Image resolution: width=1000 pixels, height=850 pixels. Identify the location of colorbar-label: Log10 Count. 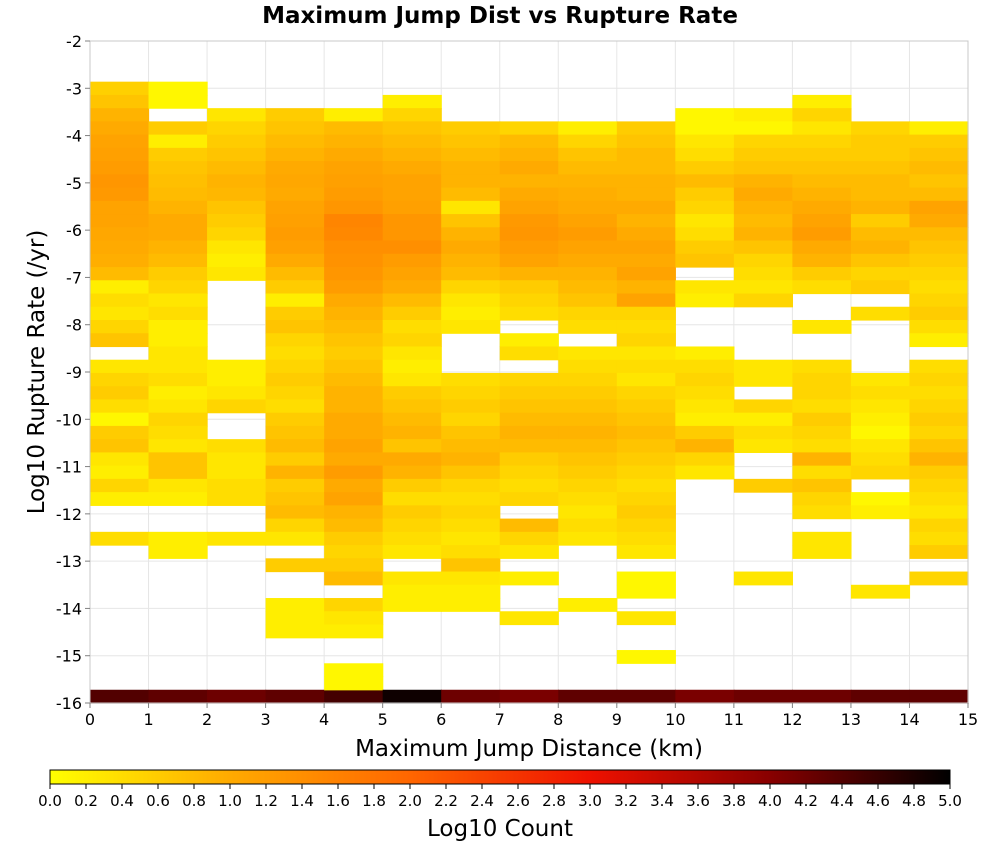
(500, 829).